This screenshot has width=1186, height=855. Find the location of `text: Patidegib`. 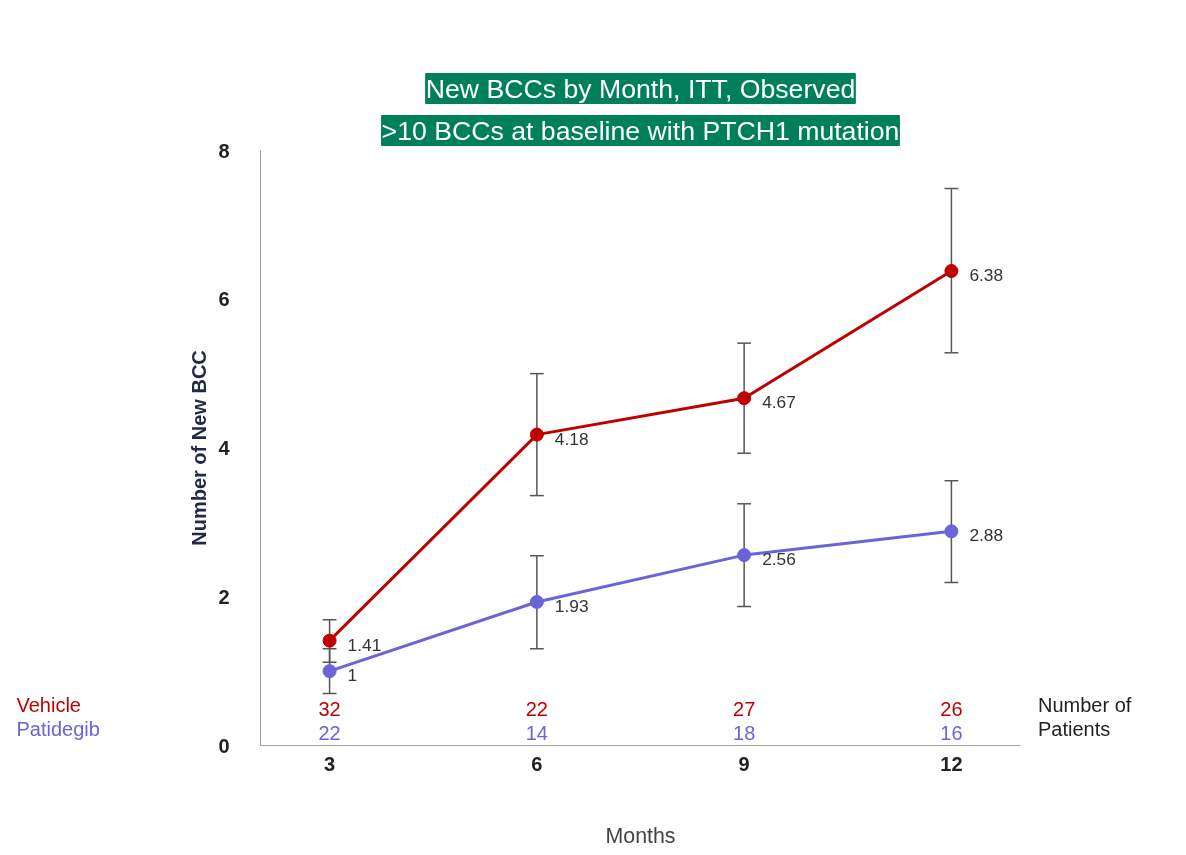

text: Patidegib is located at coordinates (58, 728).